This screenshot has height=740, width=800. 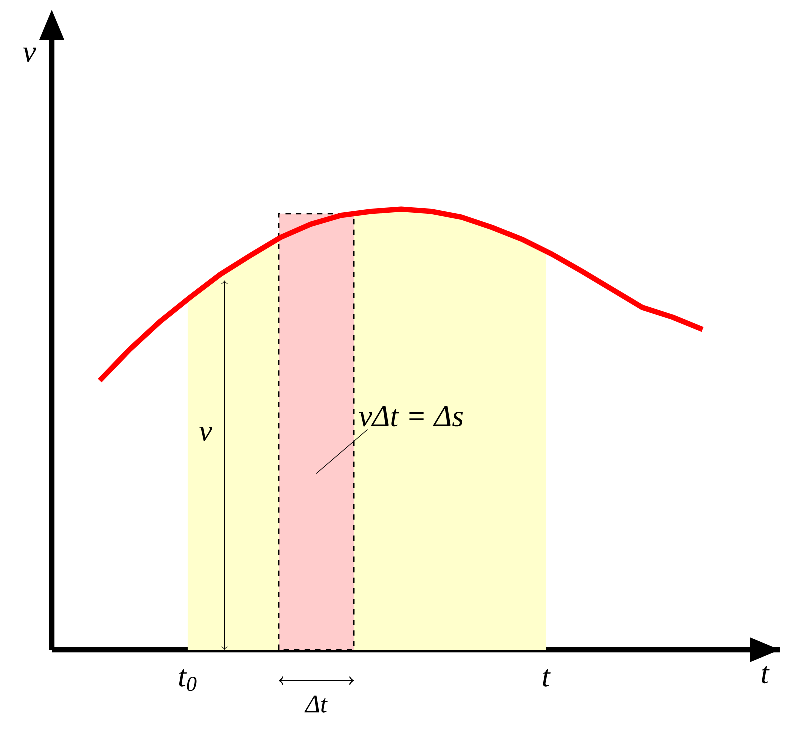 I want to click on text: v, so click(x=29, y=55).